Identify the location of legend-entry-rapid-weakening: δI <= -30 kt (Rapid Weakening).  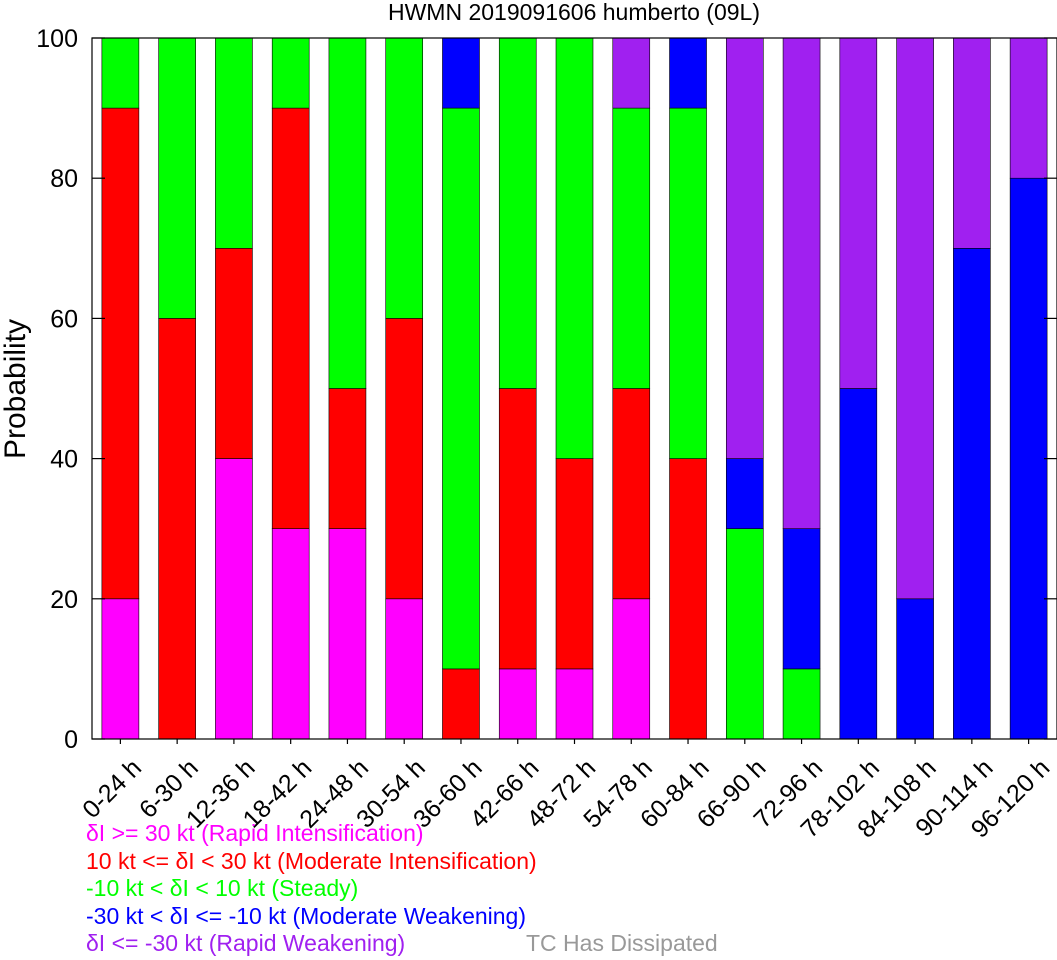
(246, 943).